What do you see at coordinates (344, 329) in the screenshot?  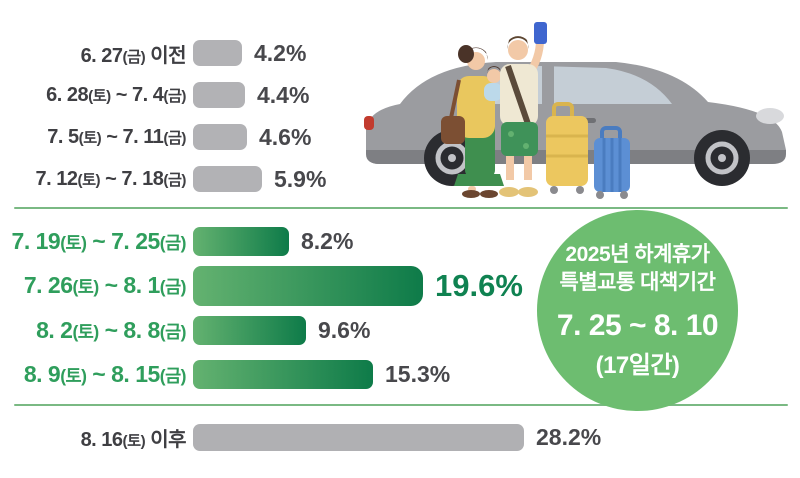 I see `value-label: 9.6%` at bounding box center [344, 329].